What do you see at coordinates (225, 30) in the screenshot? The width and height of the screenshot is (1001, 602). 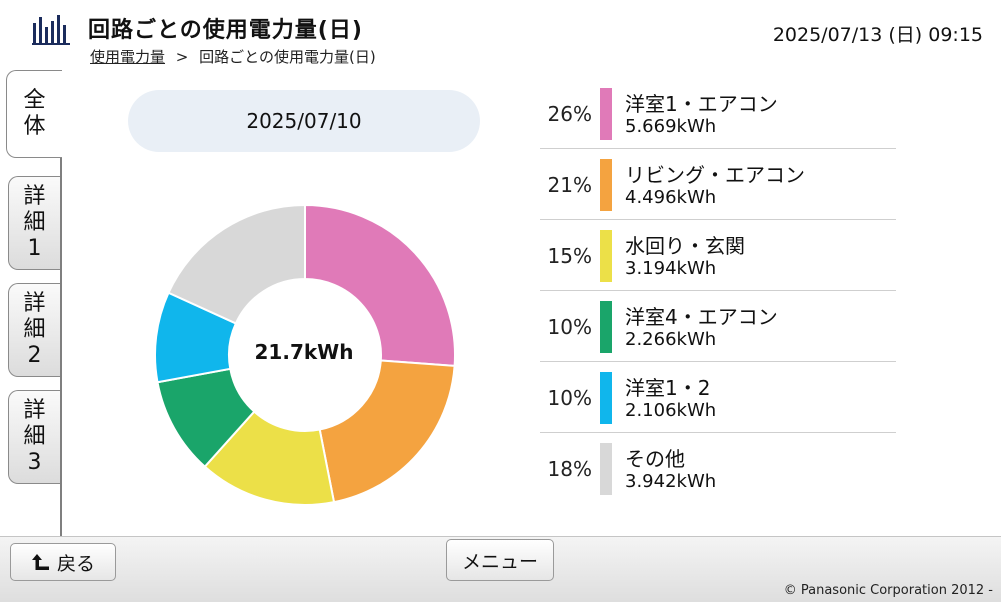 I see `page-title: 回路ごとの使用電力量(日)` at bounding box center [225, 30].